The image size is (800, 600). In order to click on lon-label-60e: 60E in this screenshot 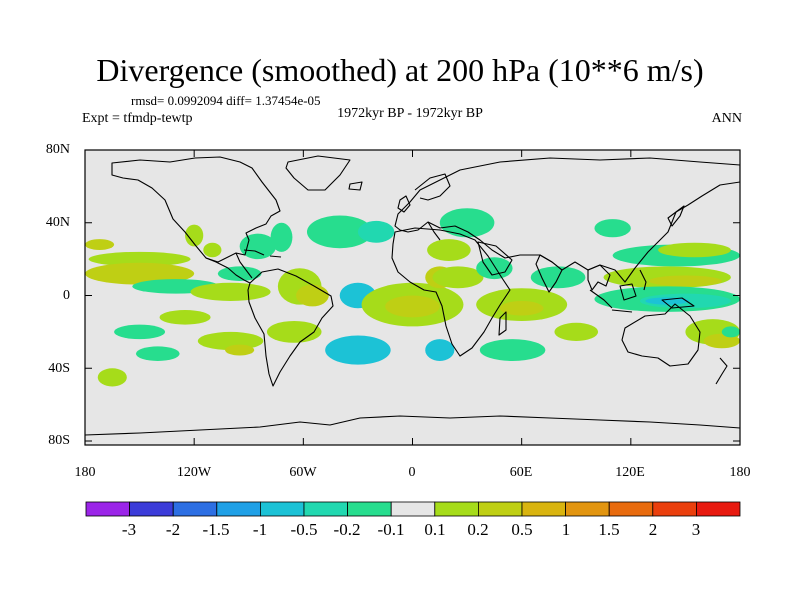, I will do `click(521, 472)`.